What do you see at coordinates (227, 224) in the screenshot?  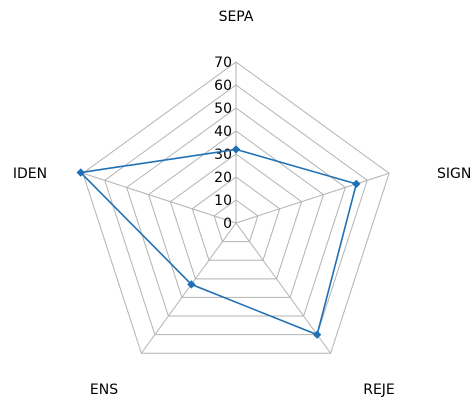 I see `tick-label: 0` at bounding box center [227, 224].